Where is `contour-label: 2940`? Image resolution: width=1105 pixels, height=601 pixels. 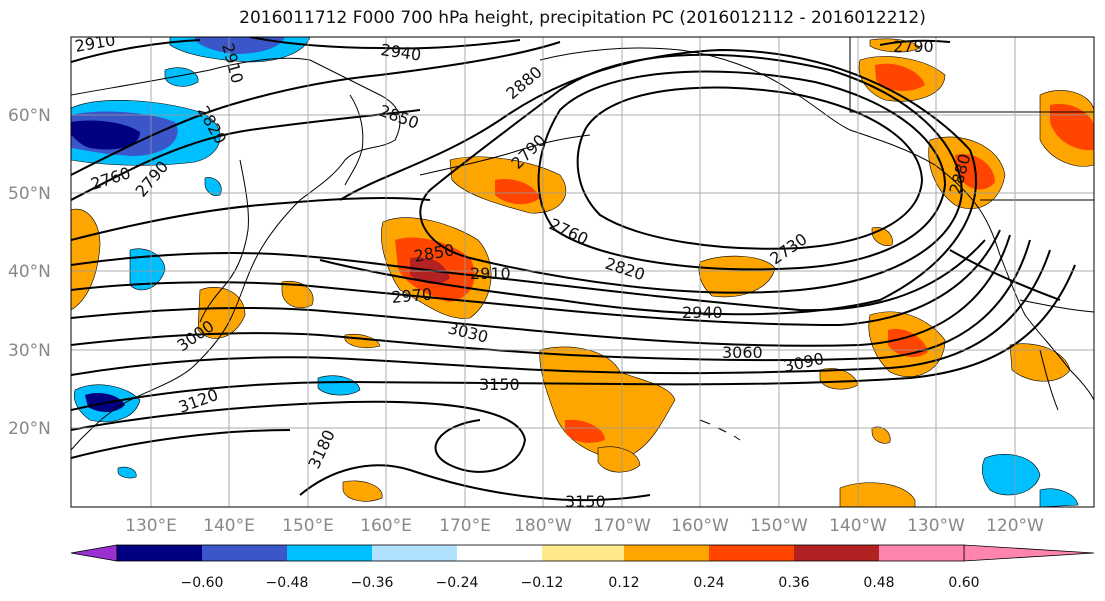 contour-label: 2940 is located at coordinates (702, 312).